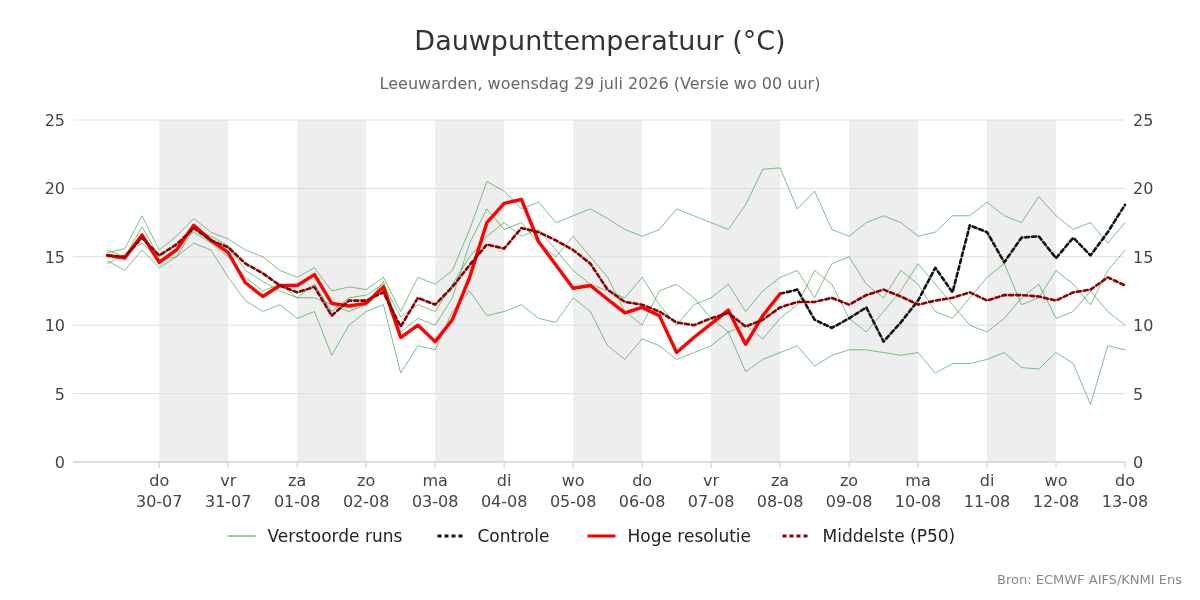 This screenshot has width=1200, height=600. Describe the element at coordinates (366, 491) in the screenshot. I see `x-tick-label: zo 02-08` at that location.